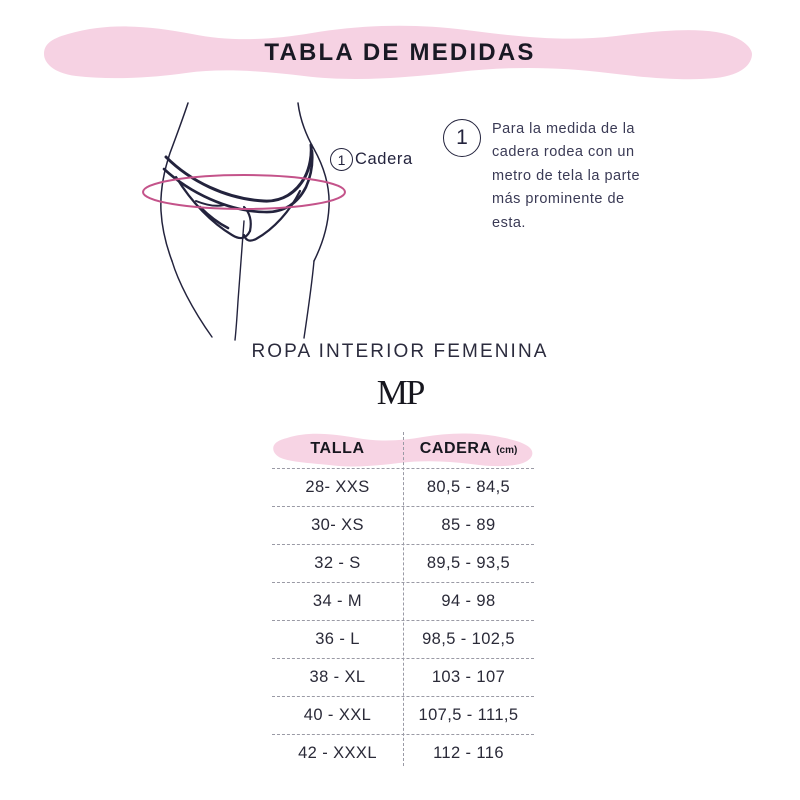 This screenshot has width=800, height=800. Describe the element at coordinates (468, 677) in the screenshot. I see `cell-cadera: 103 - 107` at that location.